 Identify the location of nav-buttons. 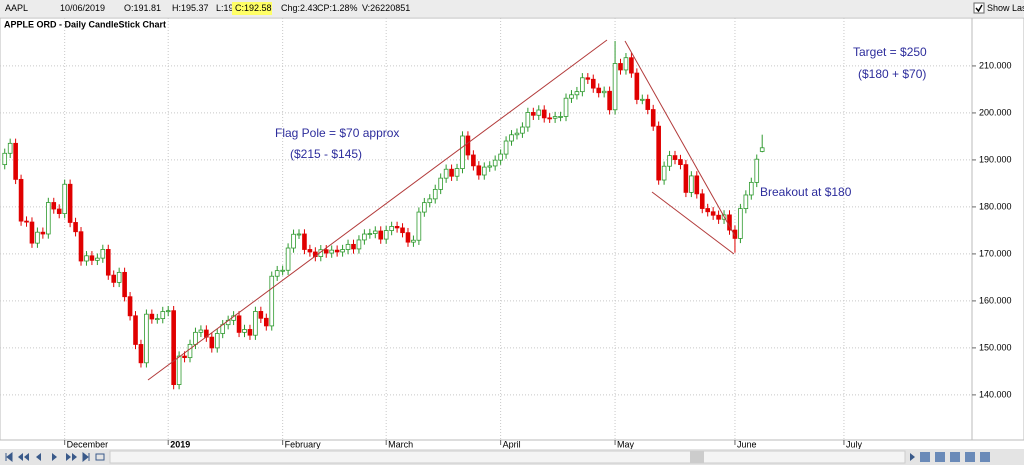
(497, 457).